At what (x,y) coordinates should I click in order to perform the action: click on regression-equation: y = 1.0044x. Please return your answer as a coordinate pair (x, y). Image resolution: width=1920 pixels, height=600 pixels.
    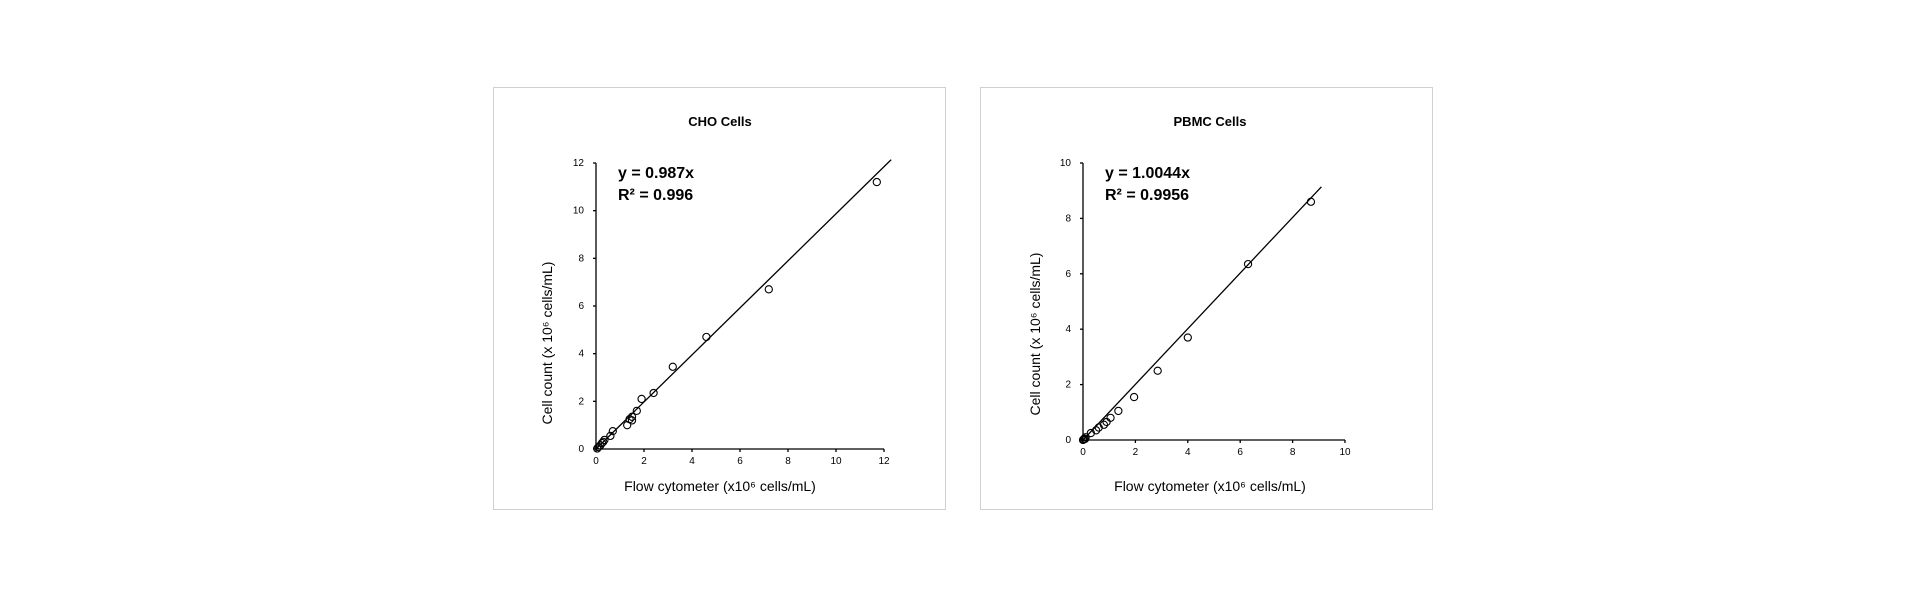
    Looking at the image, I should click on (1147, 173).